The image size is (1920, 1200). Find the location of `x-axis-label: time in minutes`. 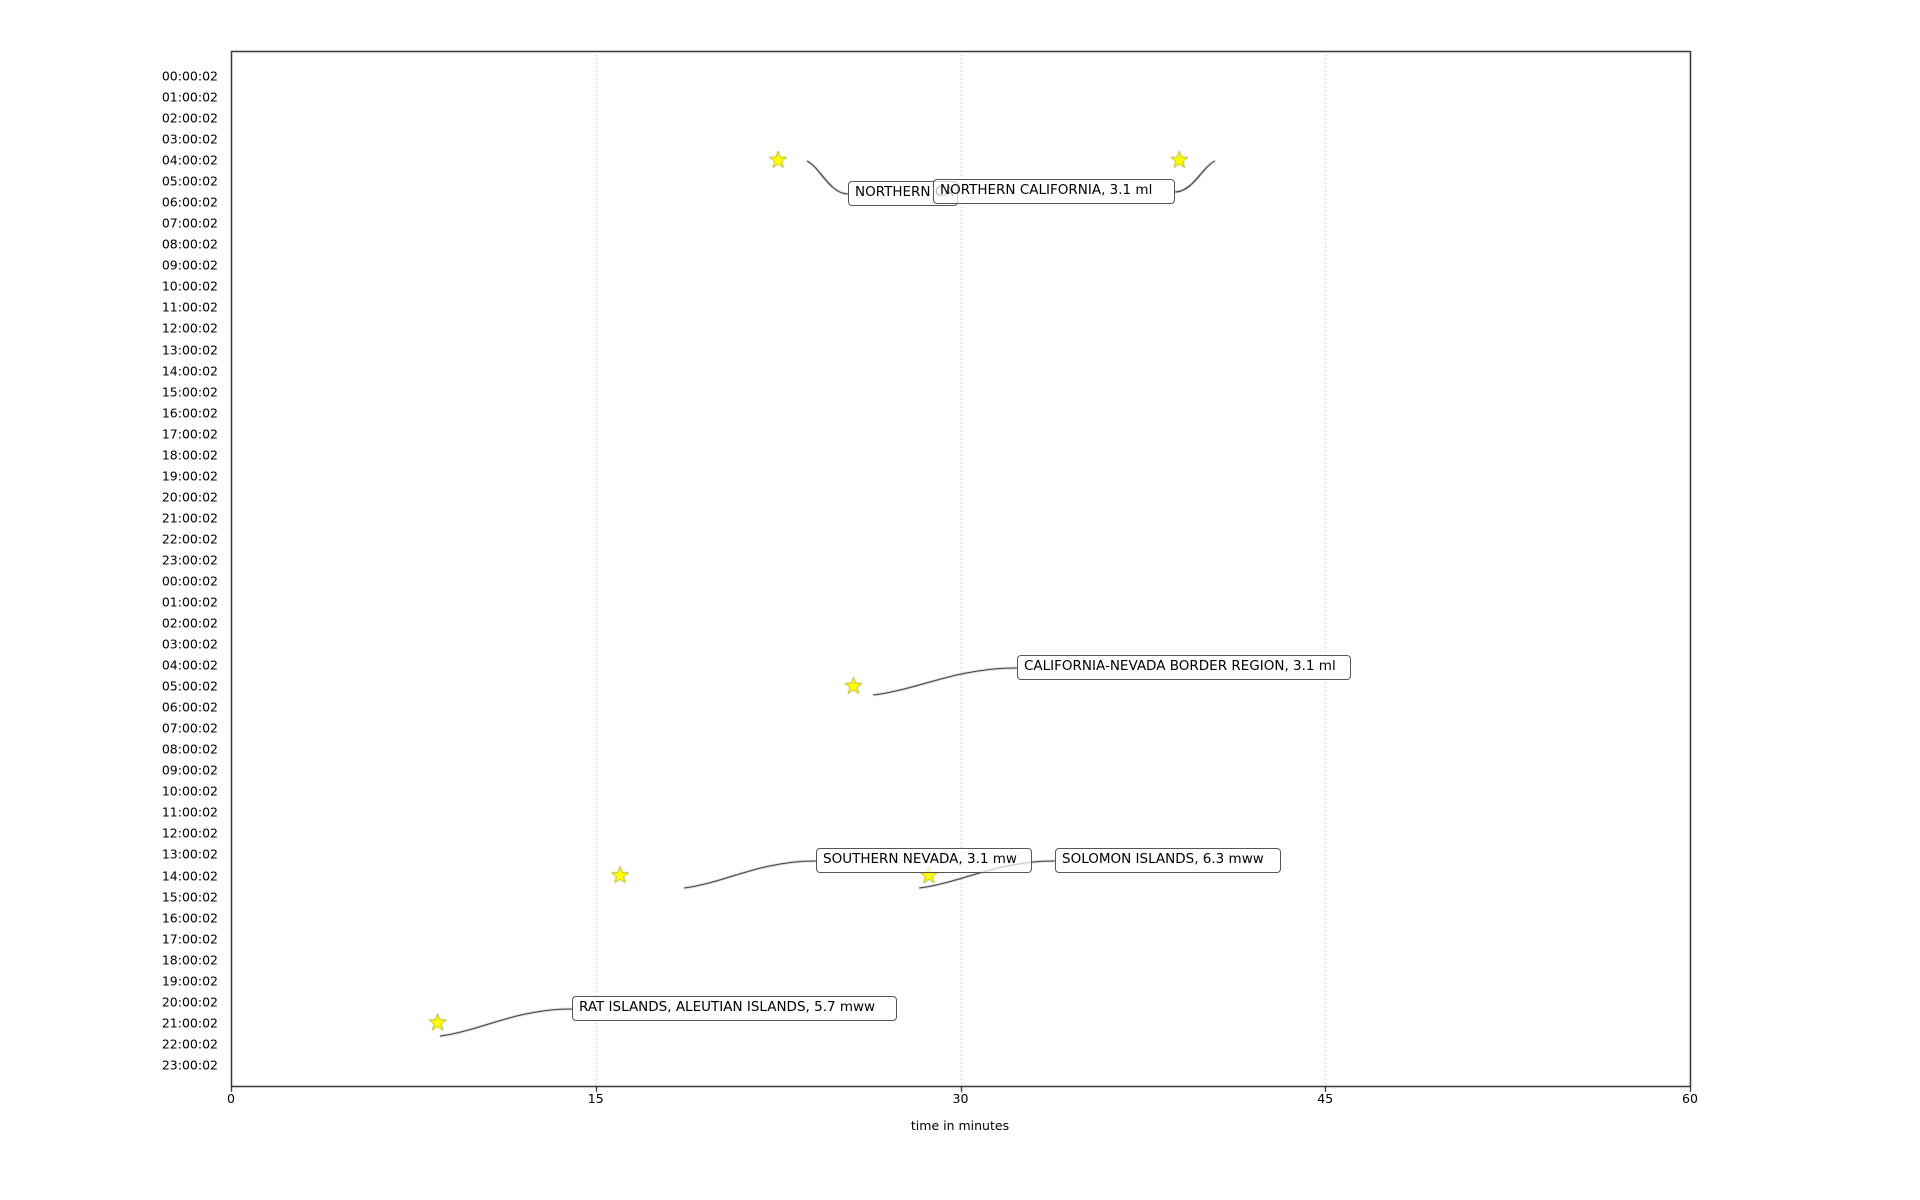

x-axis-label: time in minutes is located at coordinates (960, 1125).